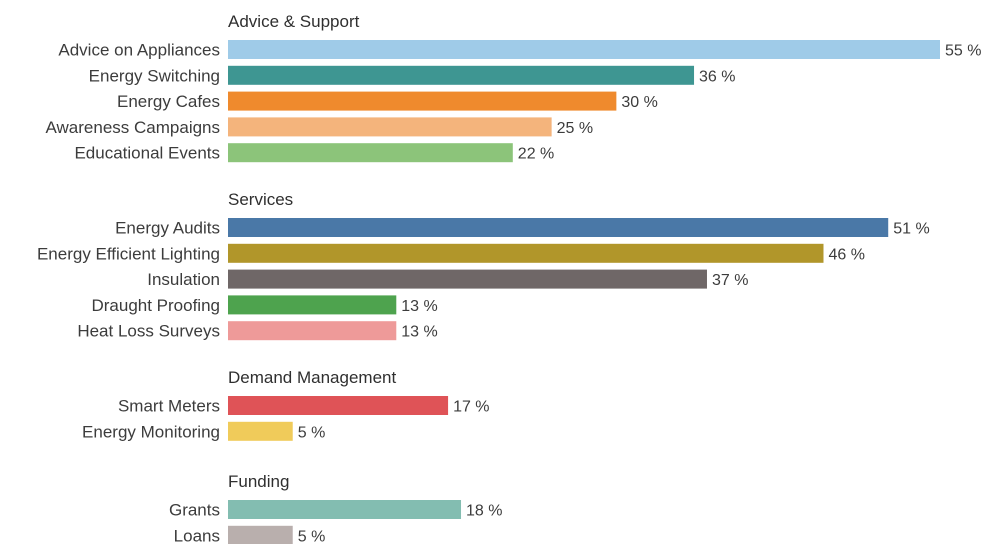  Describe the element at coordinates (147, 153) in the screenshot. I see `category-label: Educational Events` at that location.